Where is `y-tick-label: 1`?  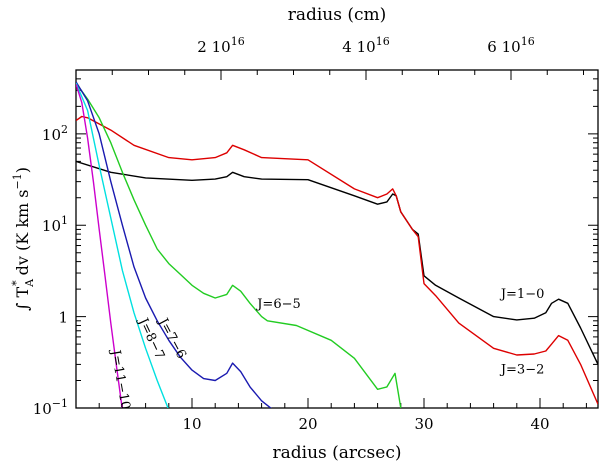 y-tick-label: 1 is located at coordinates (63, 318).